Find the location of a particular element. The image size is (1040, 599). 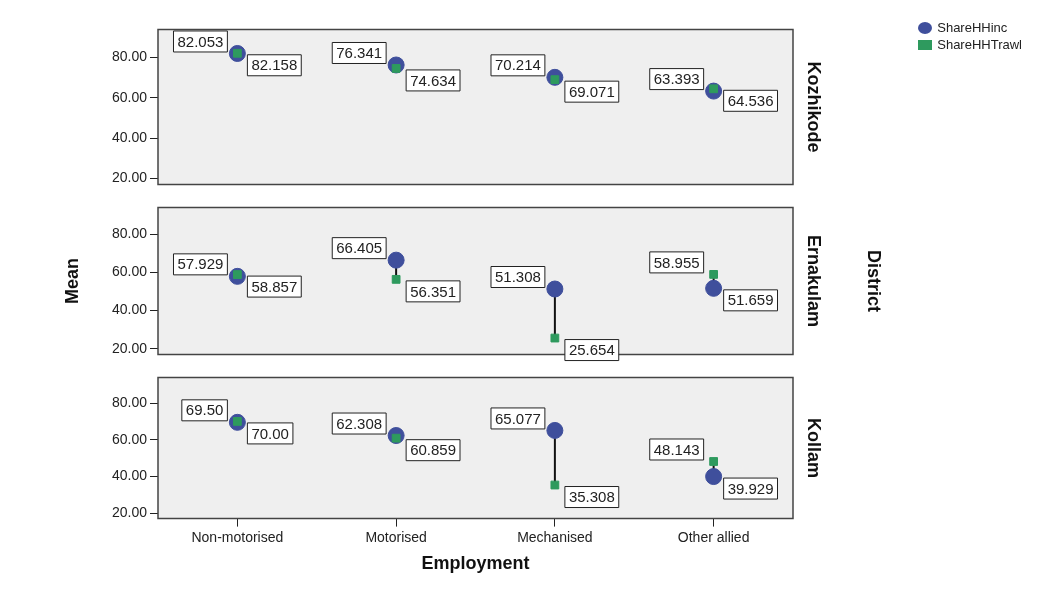

data-label: 58.857 is located at coordinates (274, 286).